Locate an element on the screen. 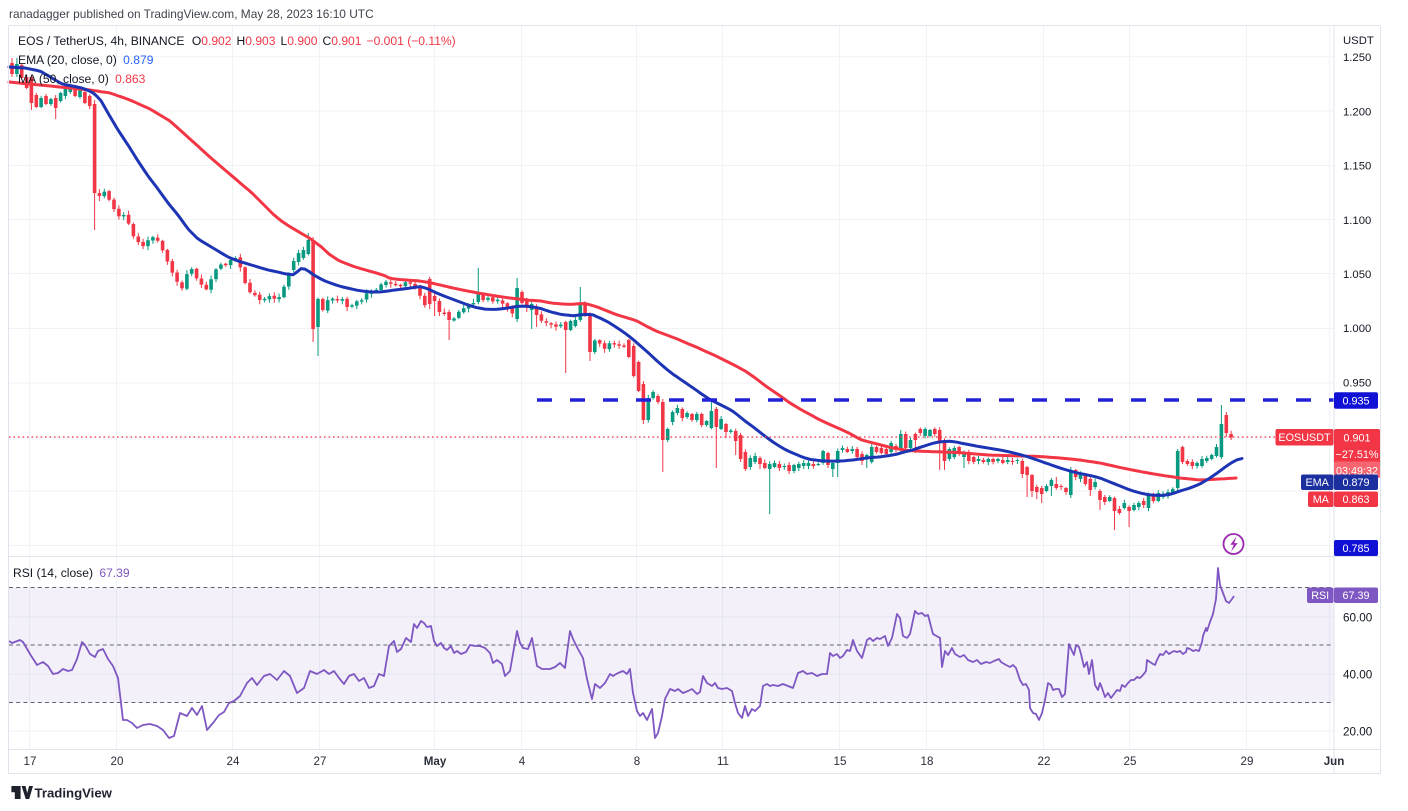 The image size is (1408, 811). svg-text: EOSUSDT is located at coordinates (1304, 438).